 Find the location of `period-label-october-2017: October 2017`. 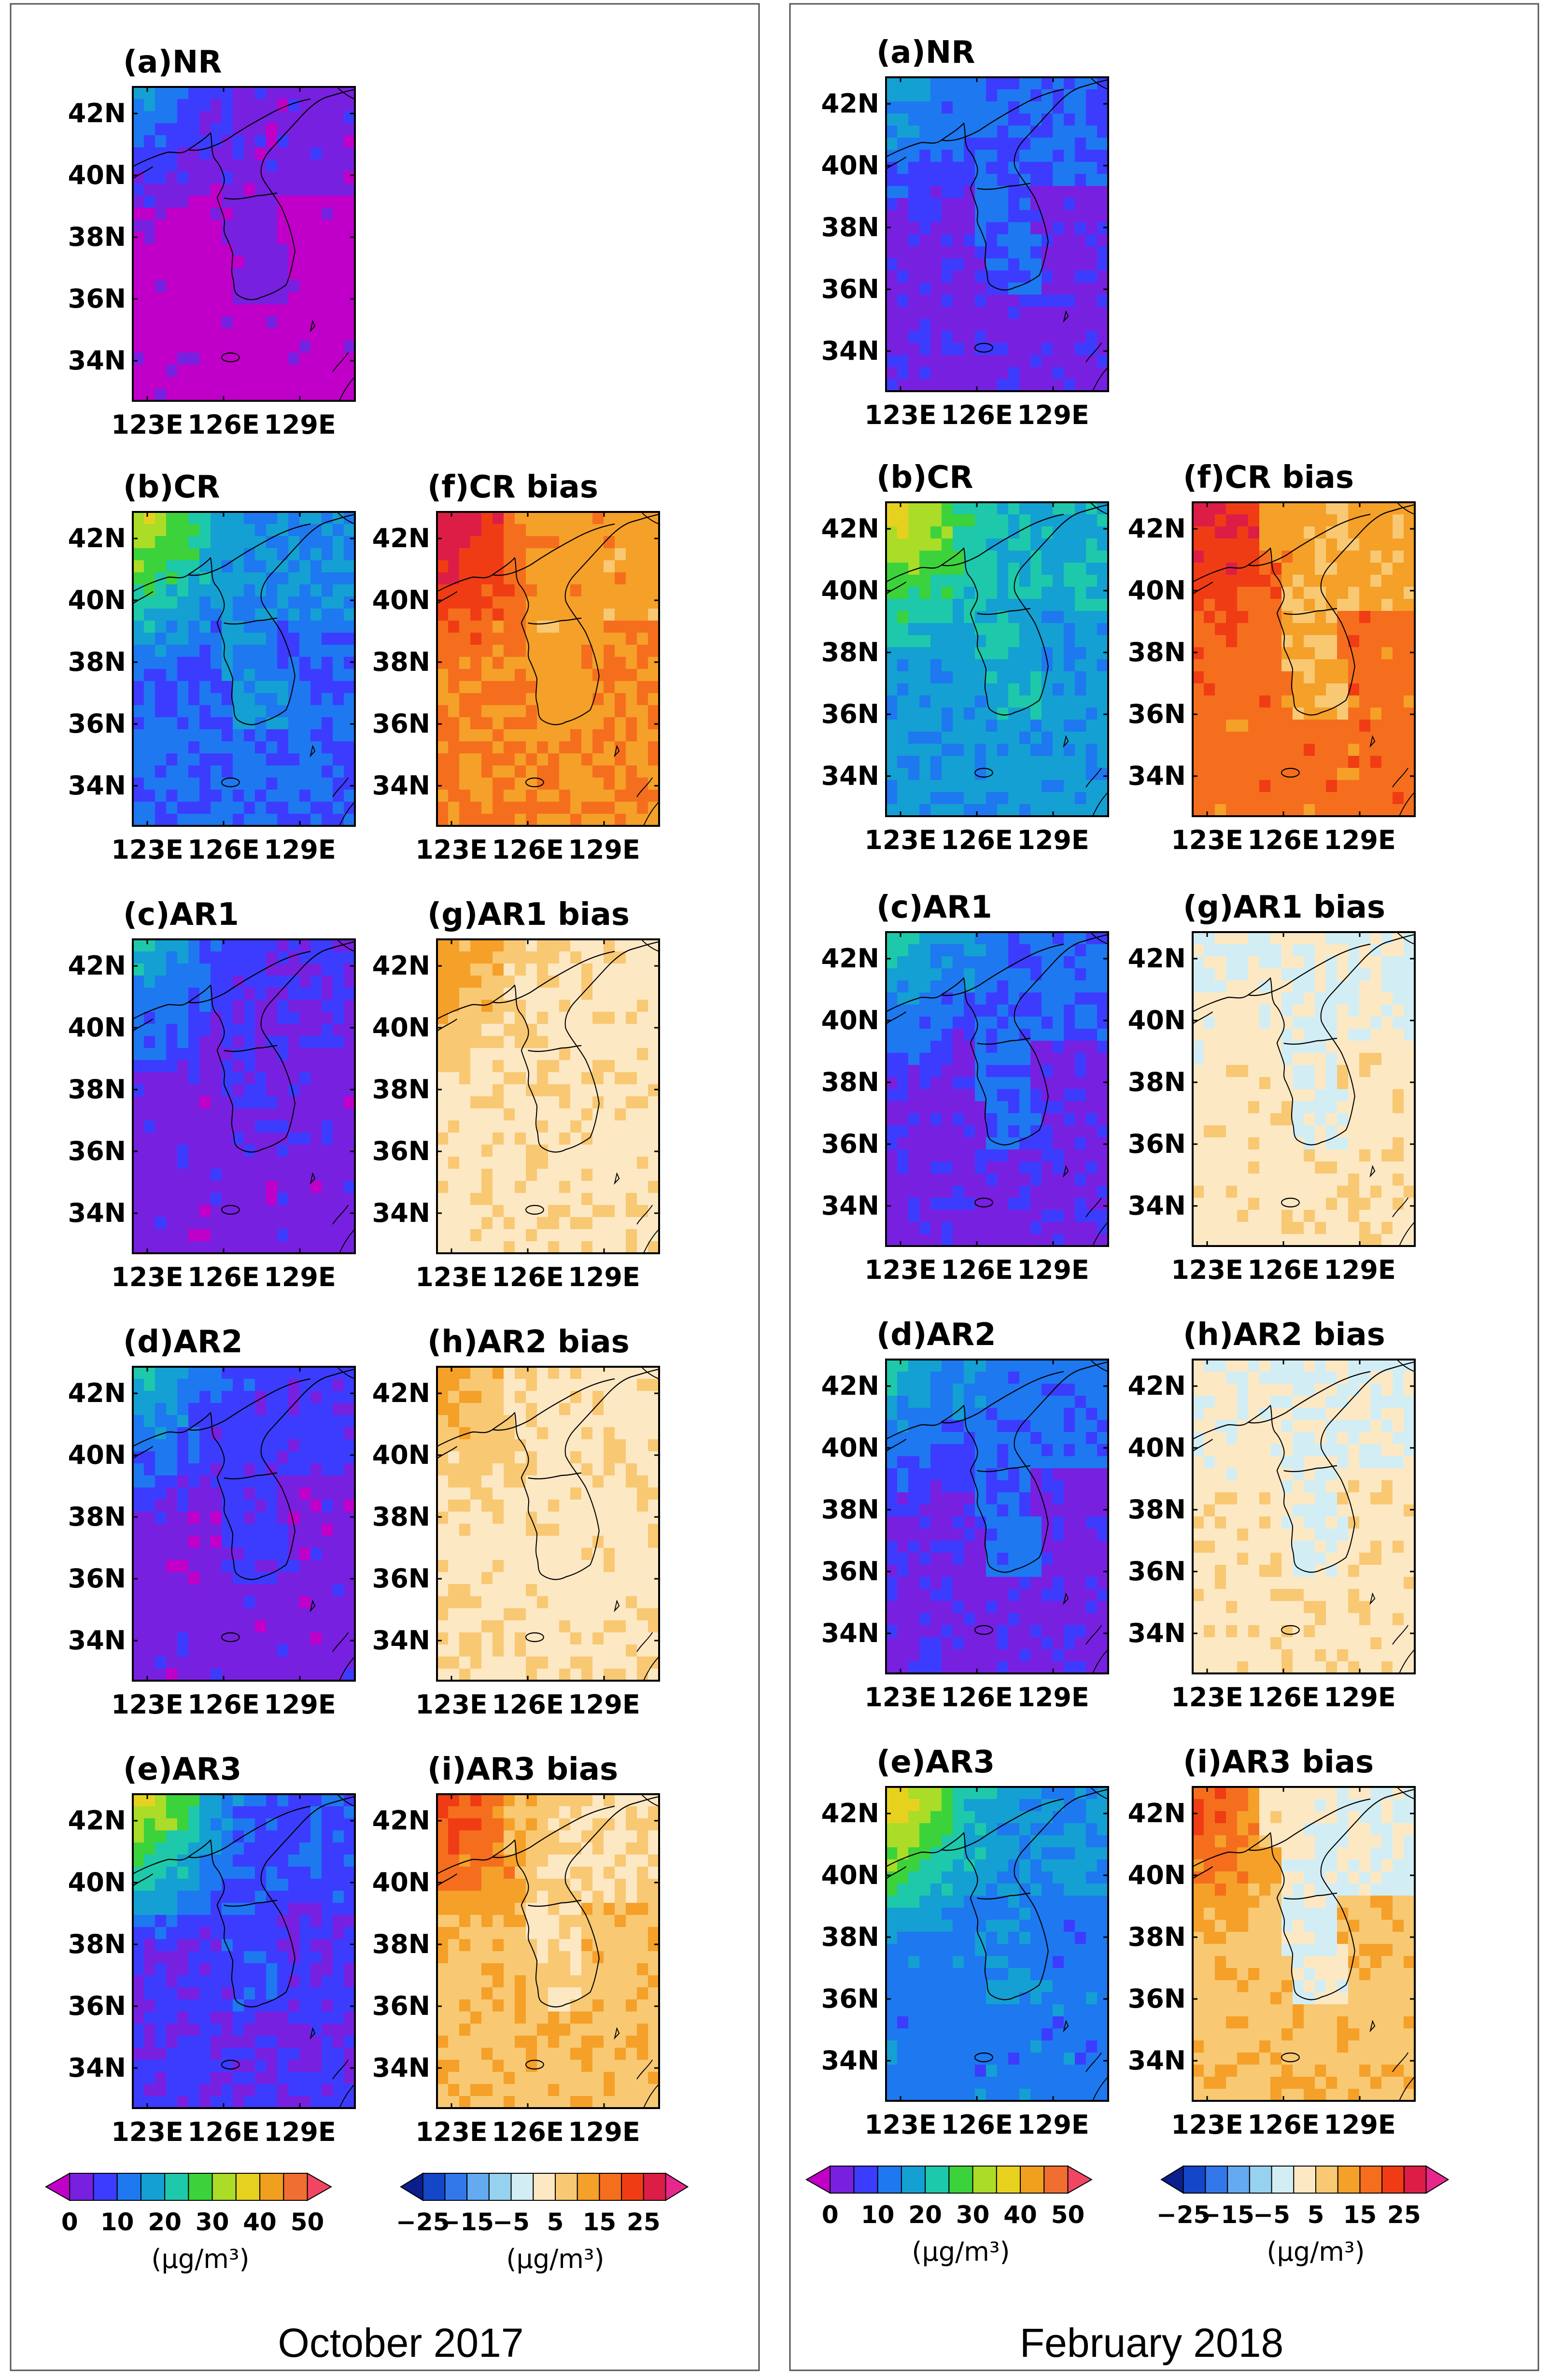

period-label-october-2017: October 2017 is located at coordinates (400, 2343).